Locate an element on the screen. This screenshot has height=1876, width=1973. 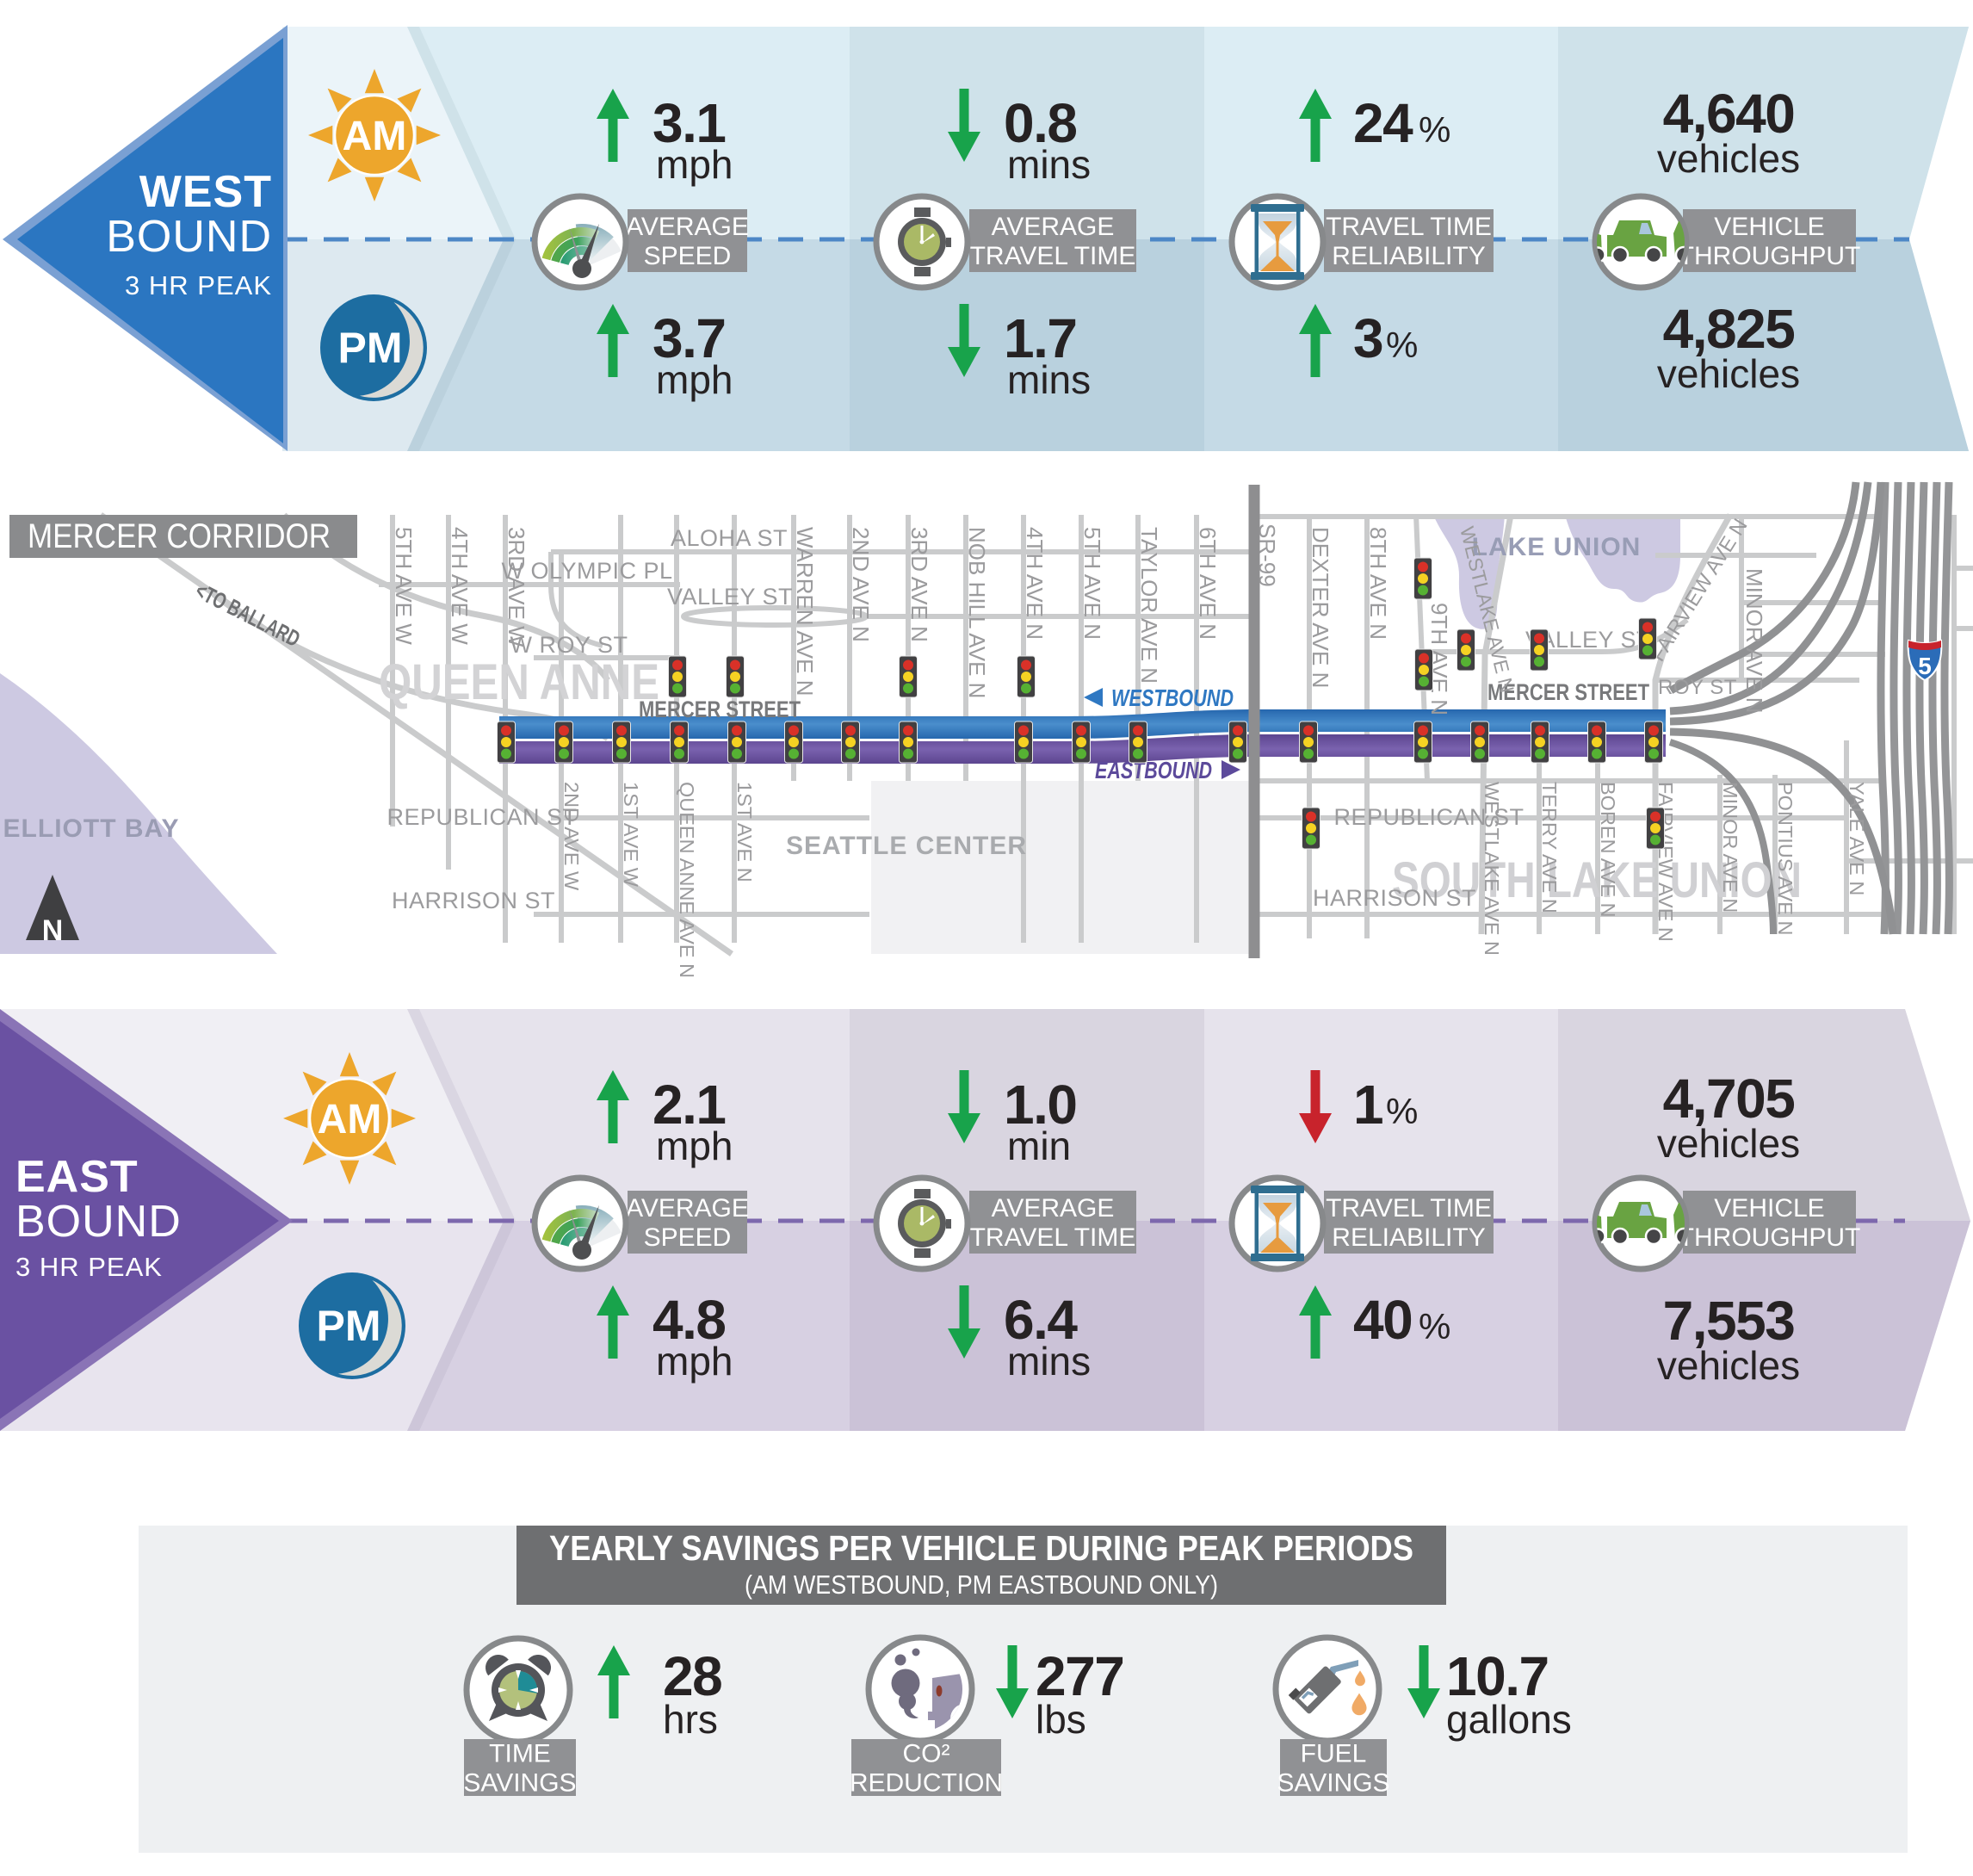
svg-text: 1ST AVE N is located at coordinates (744, 832).